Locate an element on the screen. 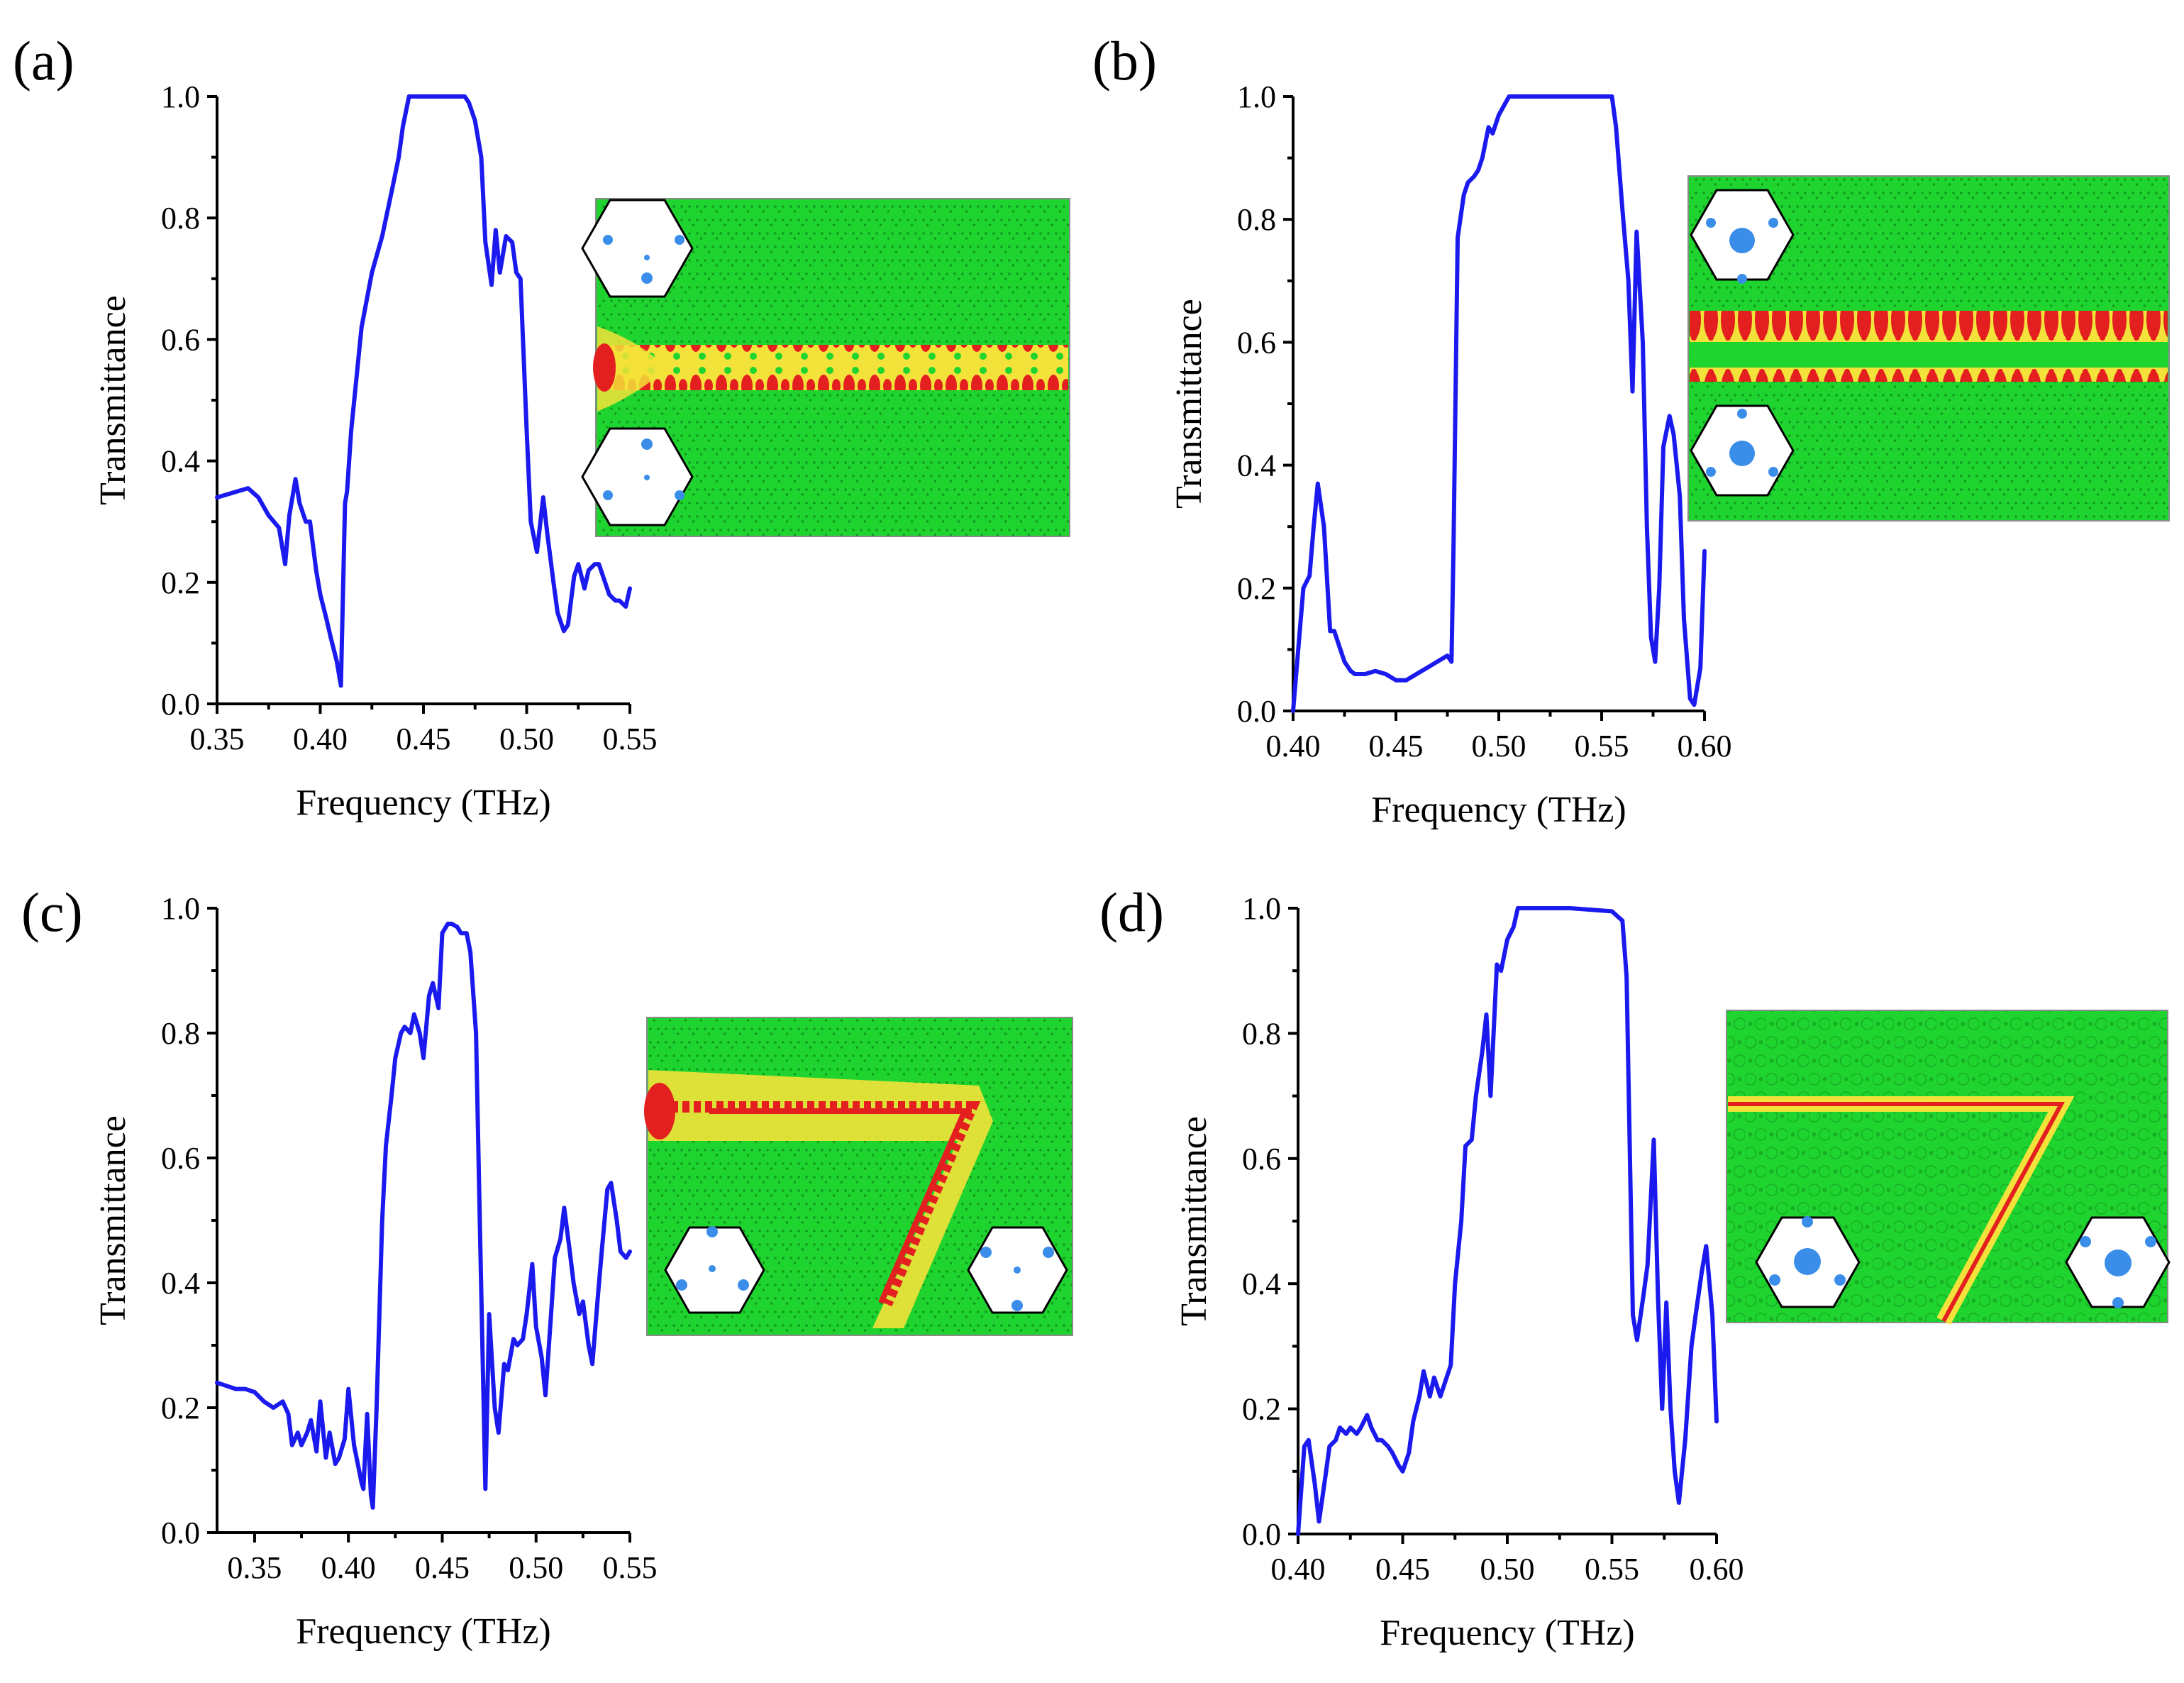 The image size is (2184, 1683). chart-d-x-tick-label: 0.40 is located at coordinates (1298, 1569).